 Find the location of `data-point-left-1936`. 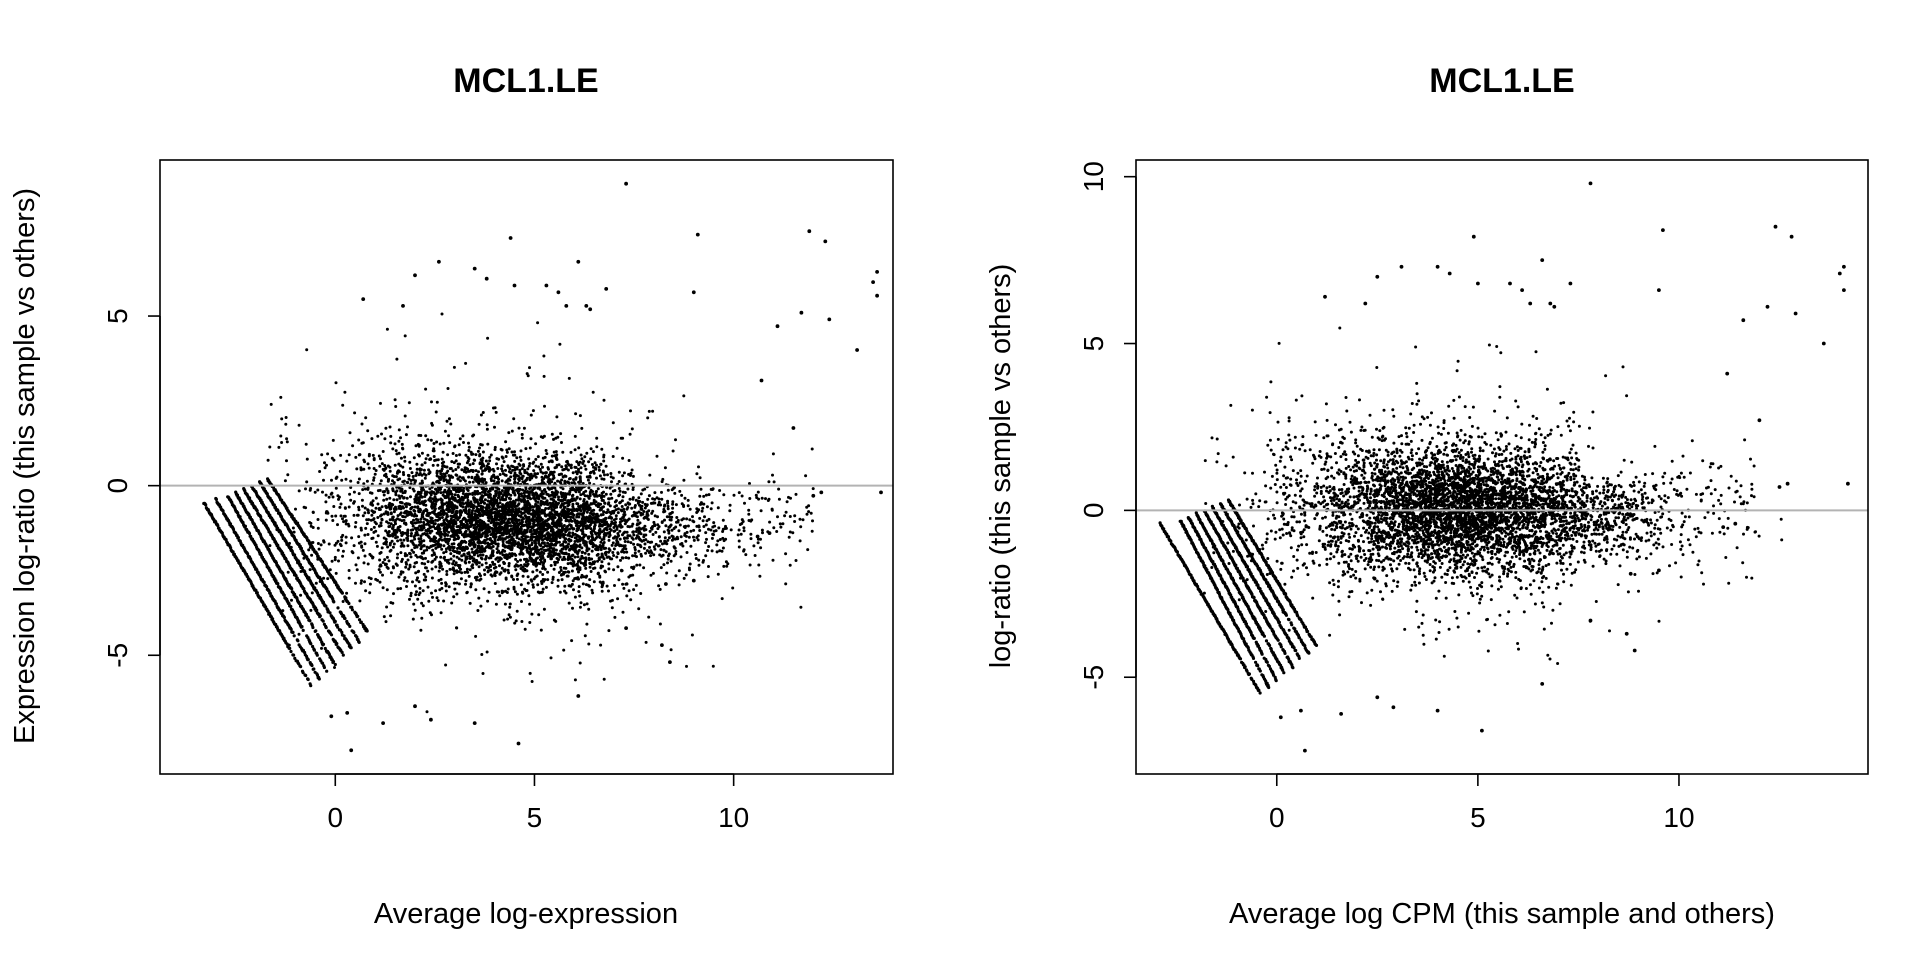

data-point-left-1936 is located at coordinates (690, 509).